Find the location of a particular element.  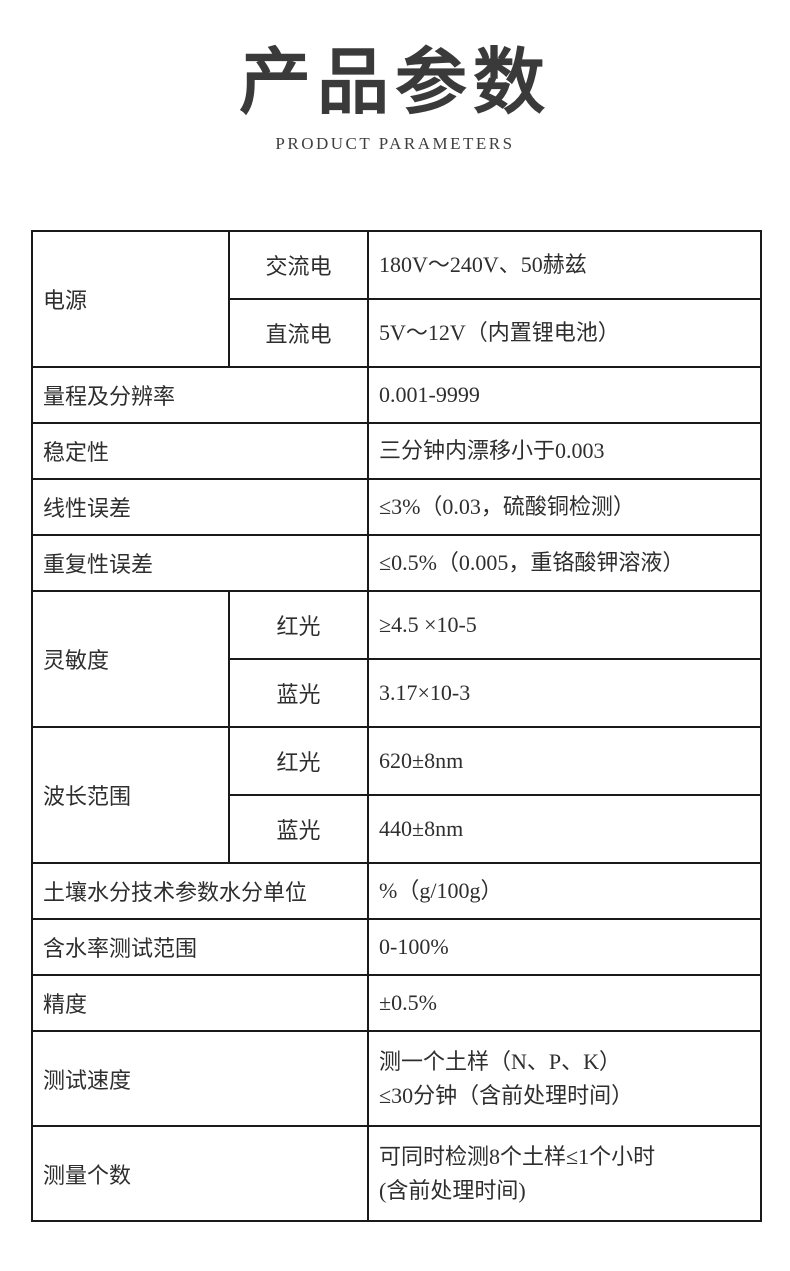

param-label: 精度 is located at coordinates (200, 1003).